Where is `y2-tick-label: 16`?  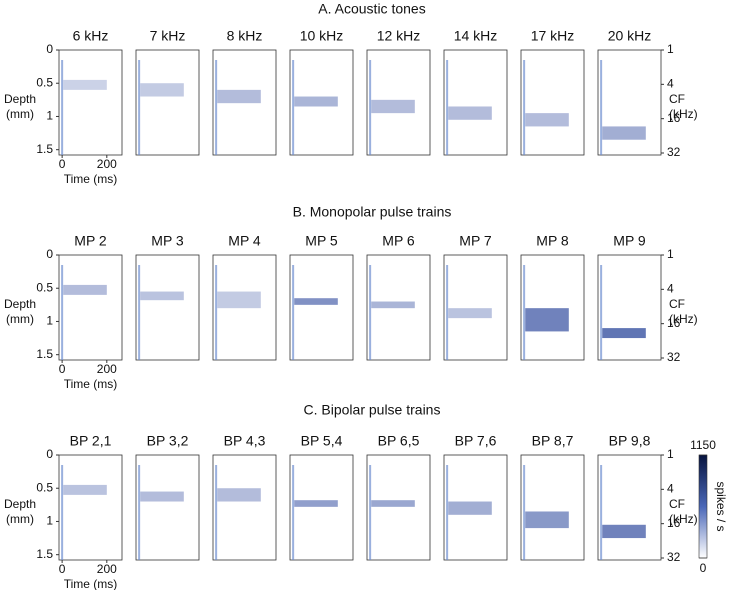
y2-tick-label: 16 is located at coordinates (674, 323).